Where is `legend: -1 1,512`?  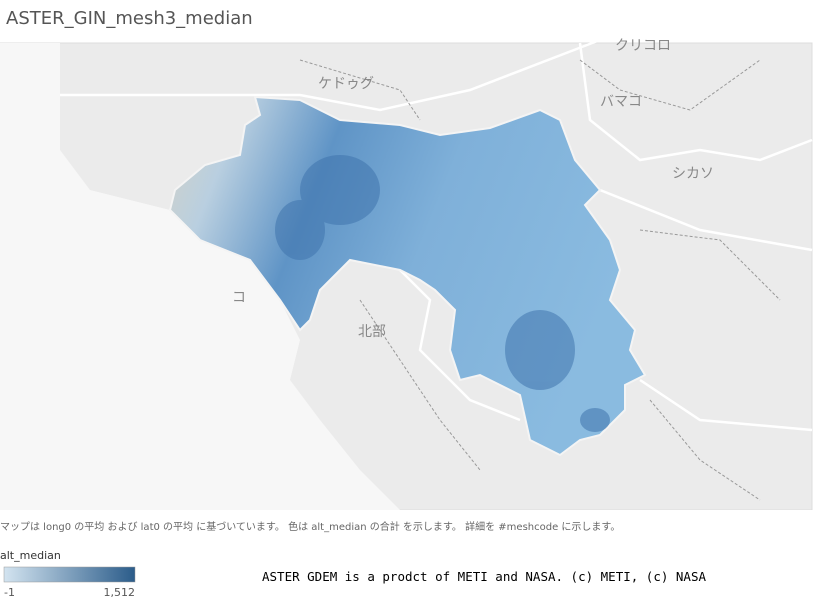 legend: -1 1,512 is located at coordinates (69, 582).